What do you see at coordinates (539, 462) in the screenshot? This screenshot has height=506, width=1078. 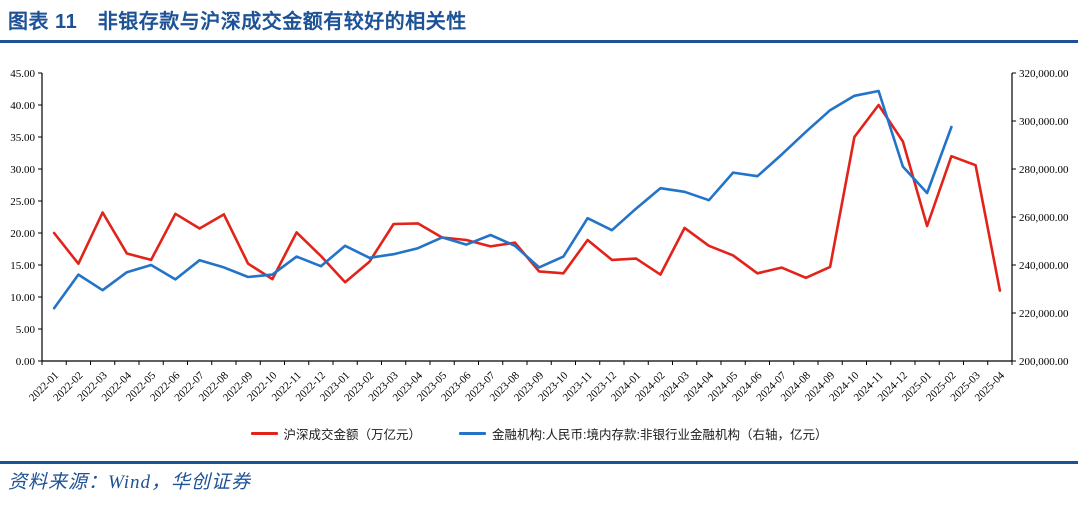 I see `footer-divider` at bounding box center [539, 462].